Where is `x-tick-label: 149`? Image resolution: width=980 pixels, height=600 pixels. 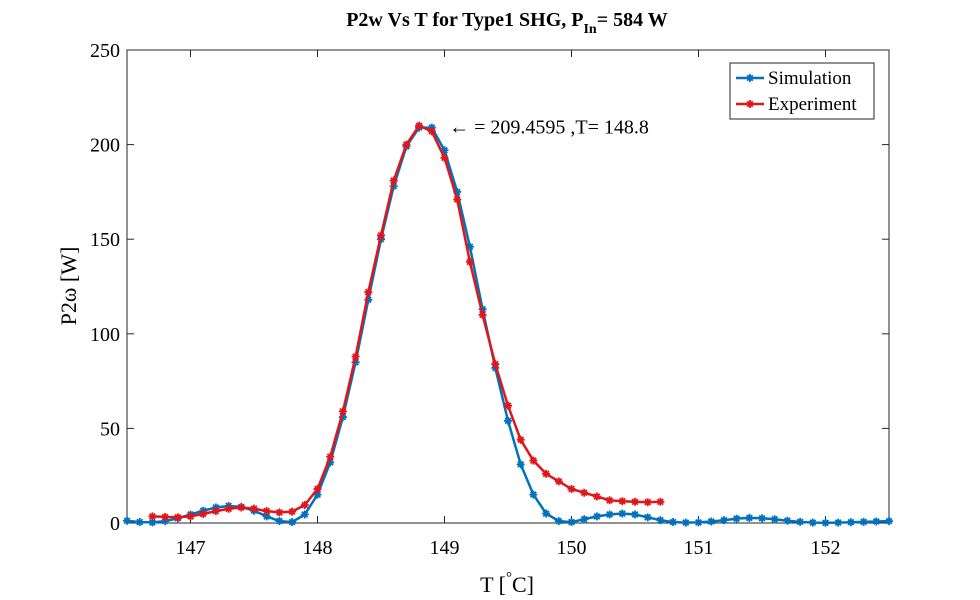
x-tick-label: 149 is located at coordinates (445, 548).